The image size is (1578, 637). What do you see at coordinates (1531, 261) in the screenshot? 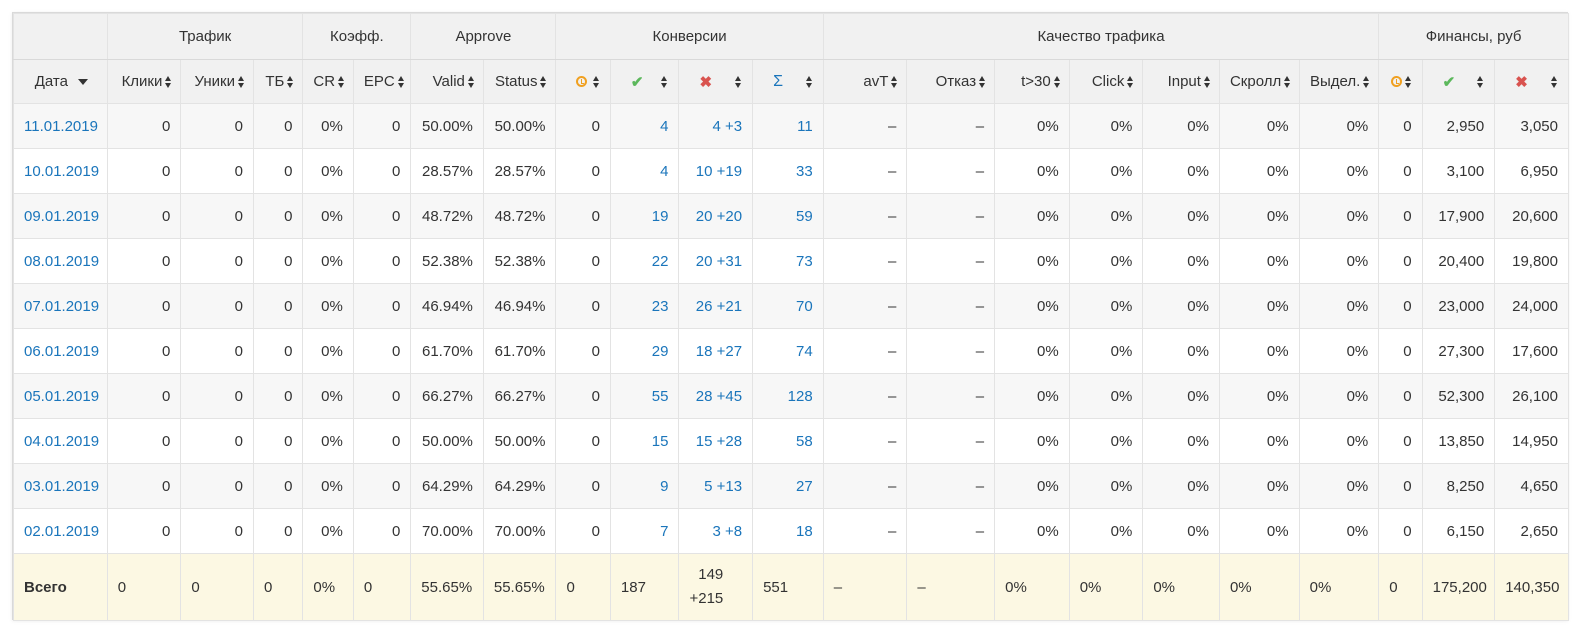
I see `fin-rejected-cell: 19,800` at bounding box center [1531, 261].